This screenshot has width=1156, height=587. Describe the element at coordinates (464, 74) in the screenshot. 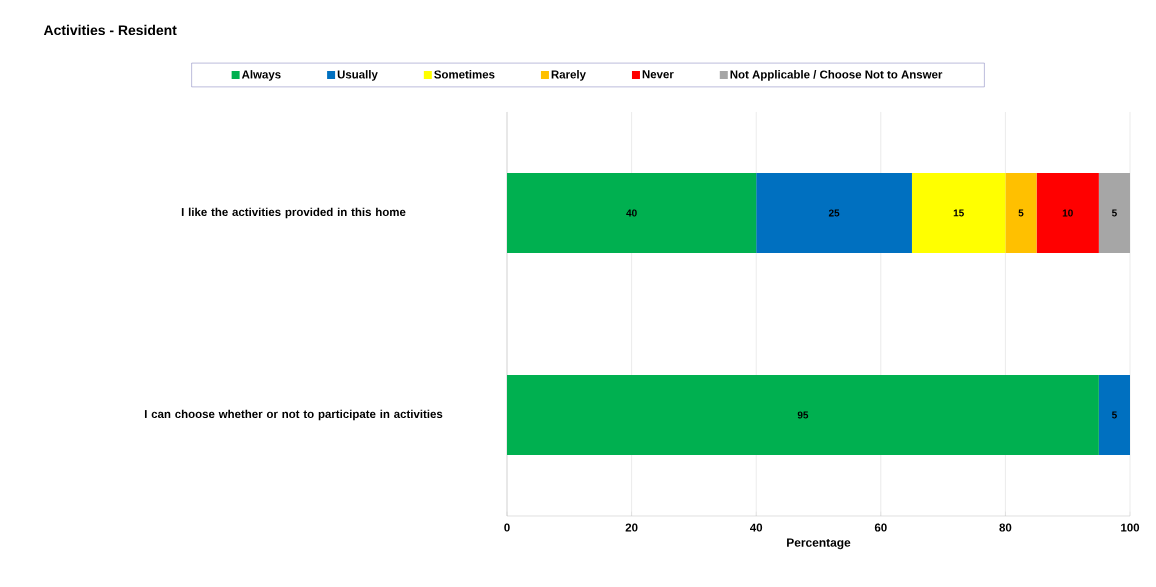

I see `legend-label: Sometimes` at that location.